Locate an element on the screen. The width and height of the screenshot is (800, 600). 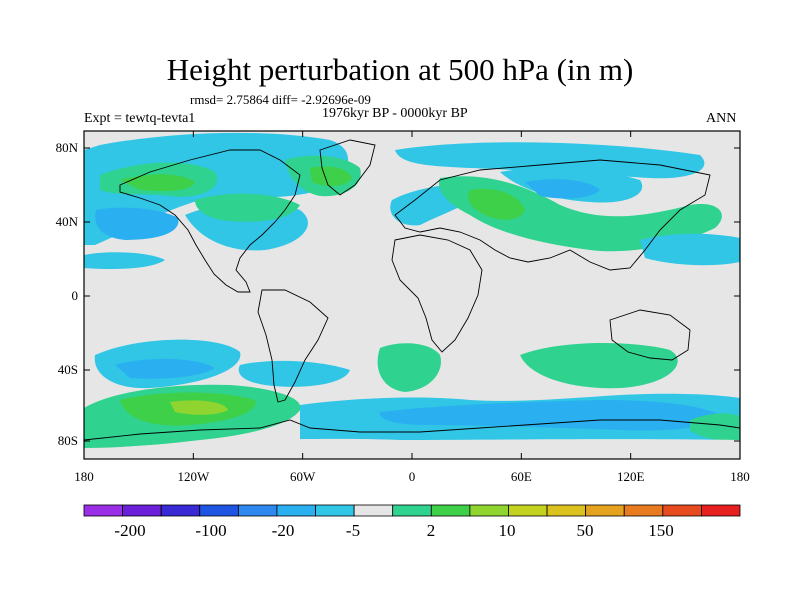
coastline-africa is located at coordinates (437, 293).